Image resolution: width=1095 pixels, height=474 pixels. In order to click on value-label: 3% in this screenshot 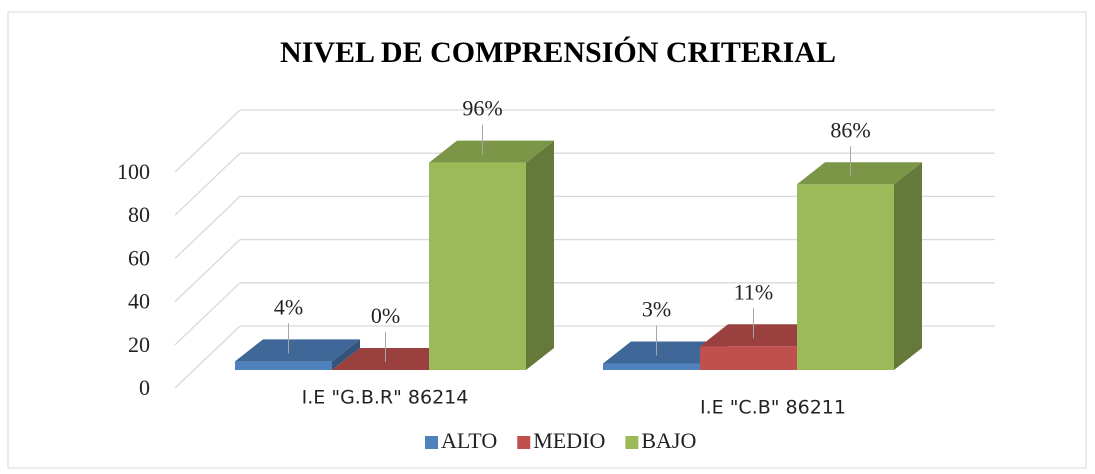, I will do `click(656, 309)`.